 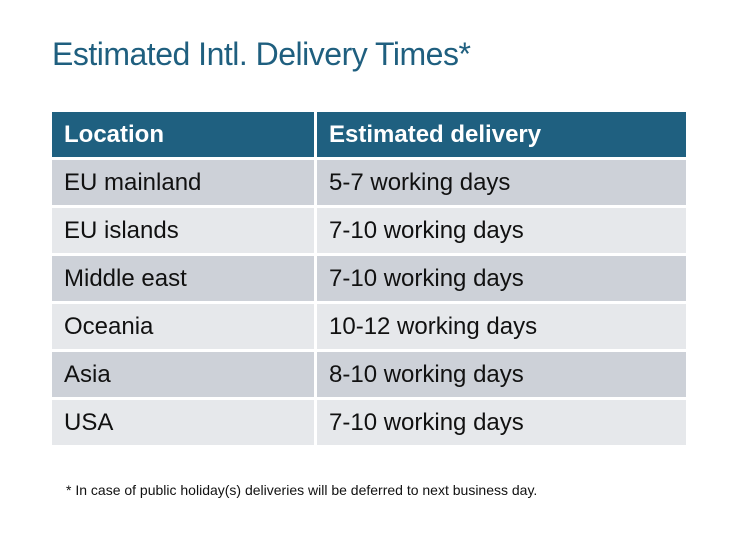 What do you see at coordinates (183, 374) in the screenshot?
I see `location-cell: Asia` at bounding box center [183, 374].